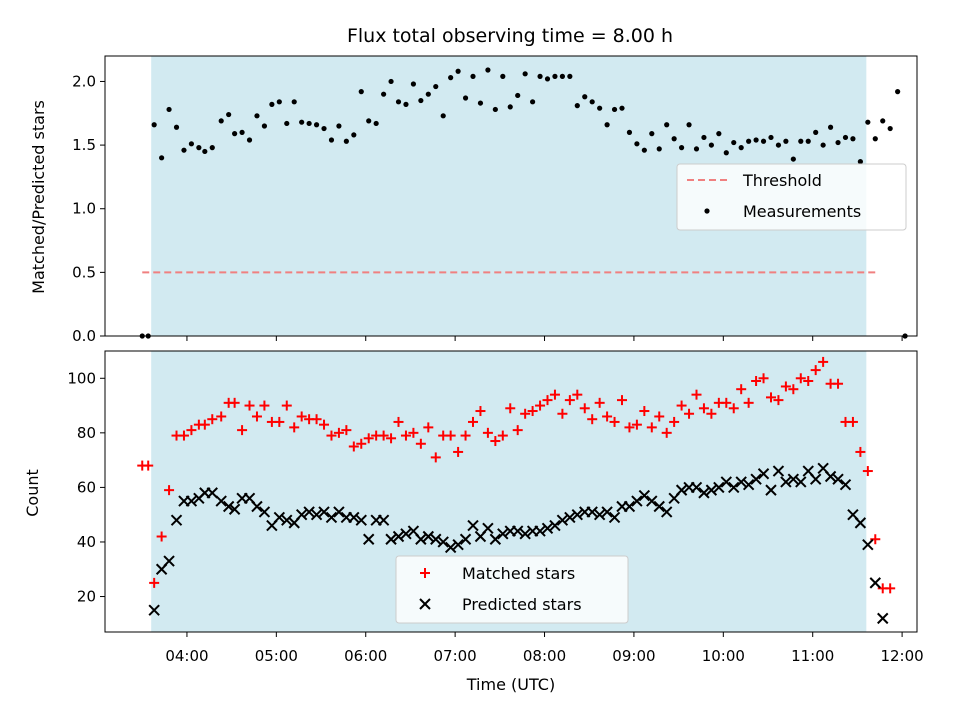  Describe the element at coordinates (510, 684) in the screenshot. I see `x-axis-label: Time (UTC)` at that location.